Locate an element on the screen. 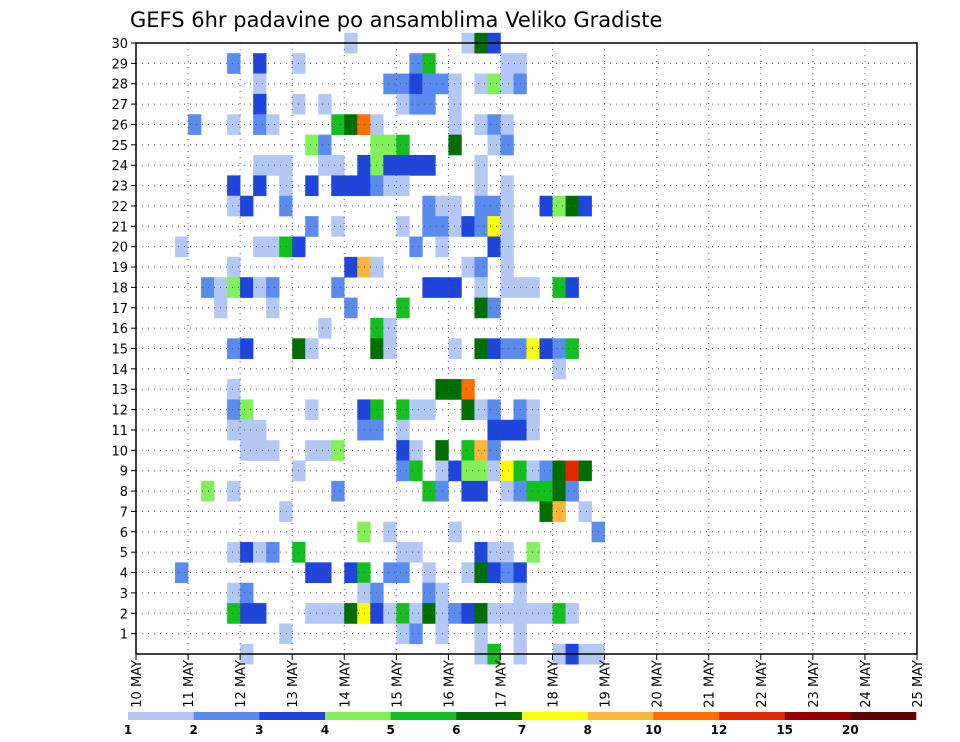 Image resolution: width=960 pixels, height=742 pixels. x-tick-label: 25 MAY is located at coordinates (918, 684).